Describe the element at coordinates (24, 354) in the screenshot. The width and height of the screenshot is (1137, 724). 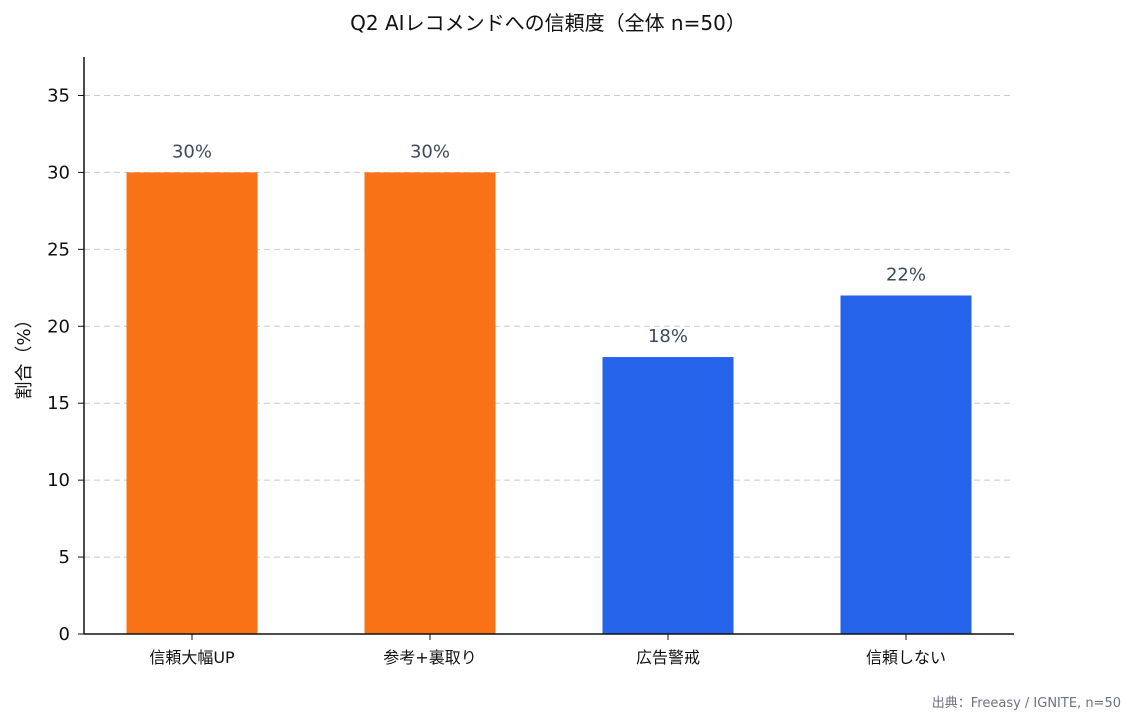
I see `y-axis-label: 割合（%）` at that location.